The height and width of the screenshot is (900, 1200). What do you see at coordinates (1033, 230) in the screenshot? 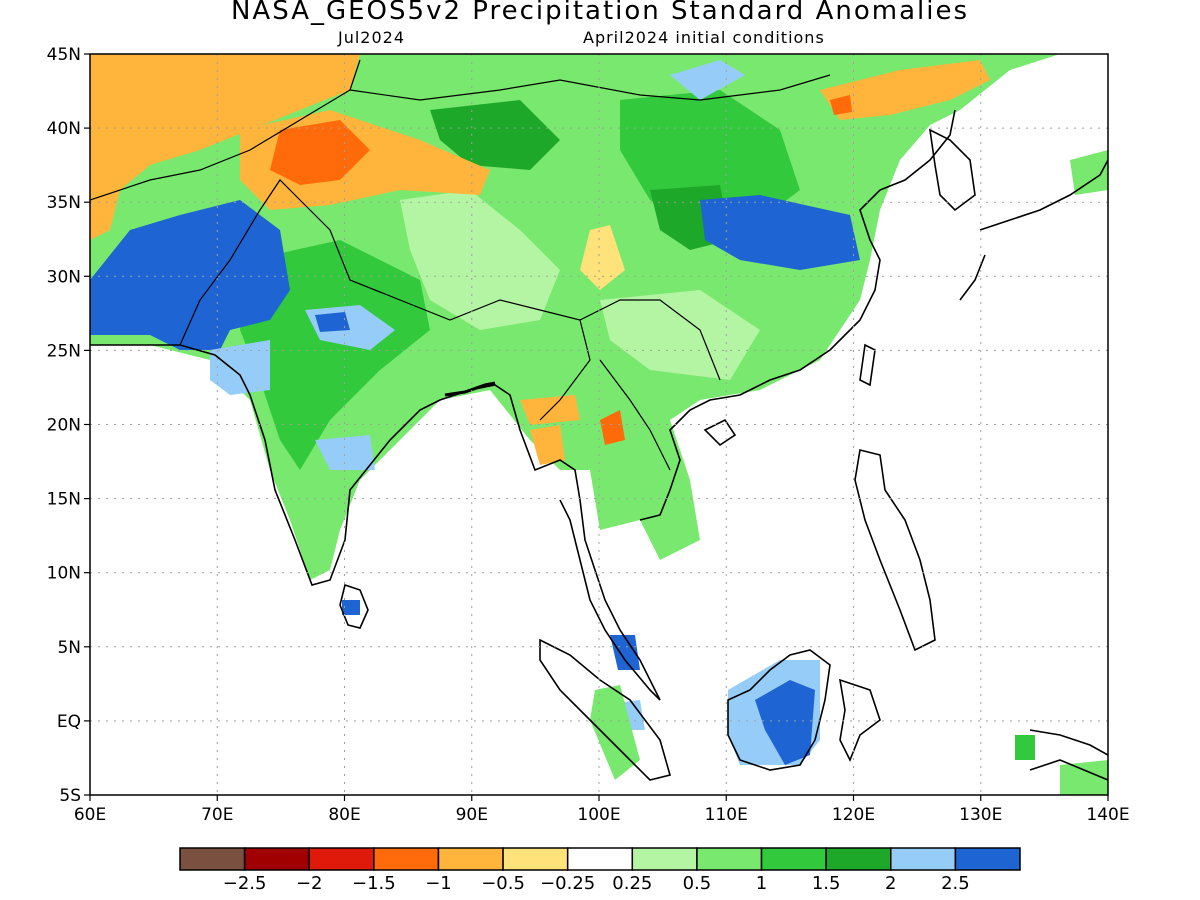
I see `coastline-japan` at bounding box center [1033, 230].